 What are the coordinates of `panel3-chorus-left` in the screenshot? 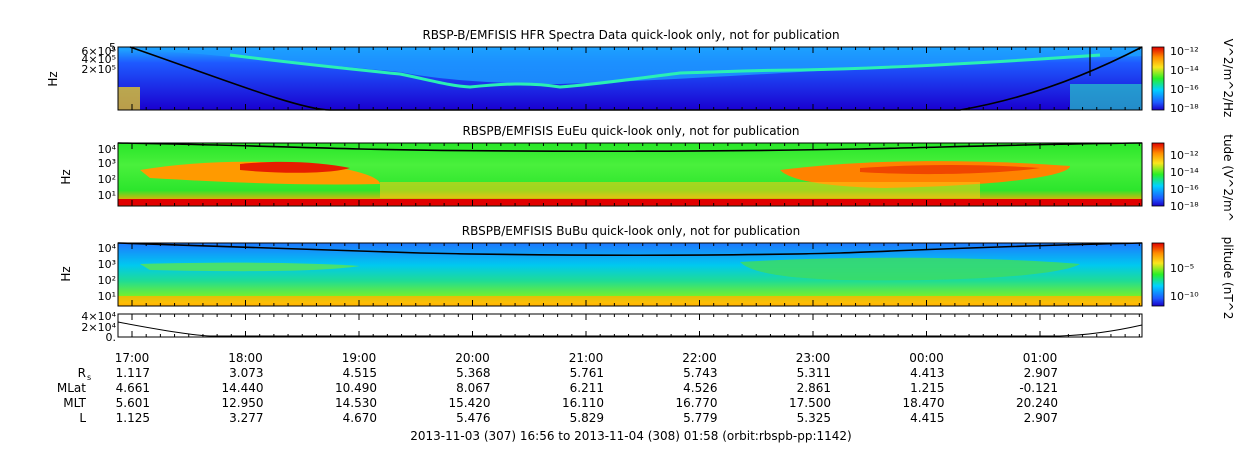 It's located at (250, 267).